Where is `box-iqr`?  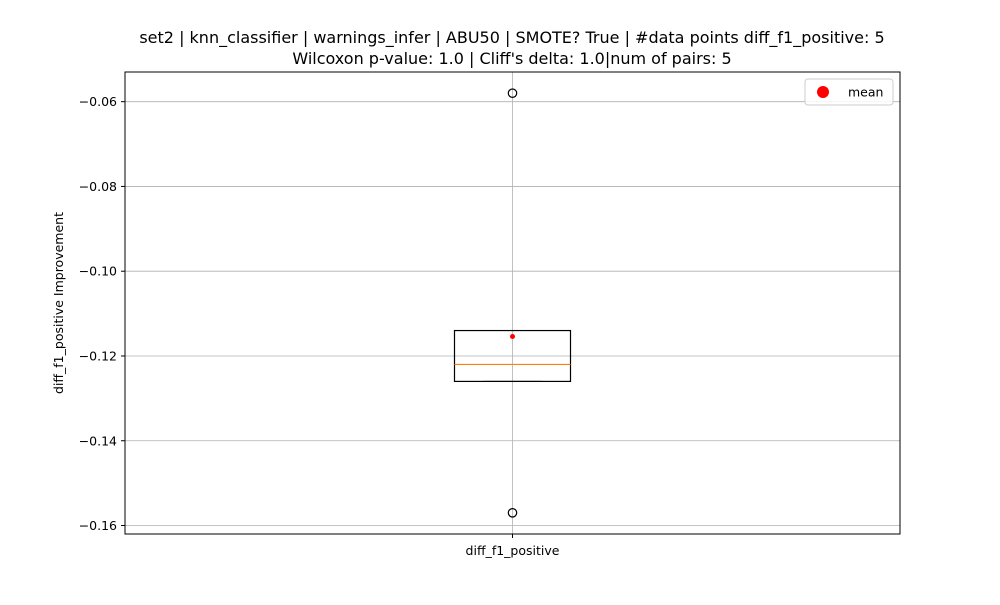
box-iqr is located at coordinates (512, 356).